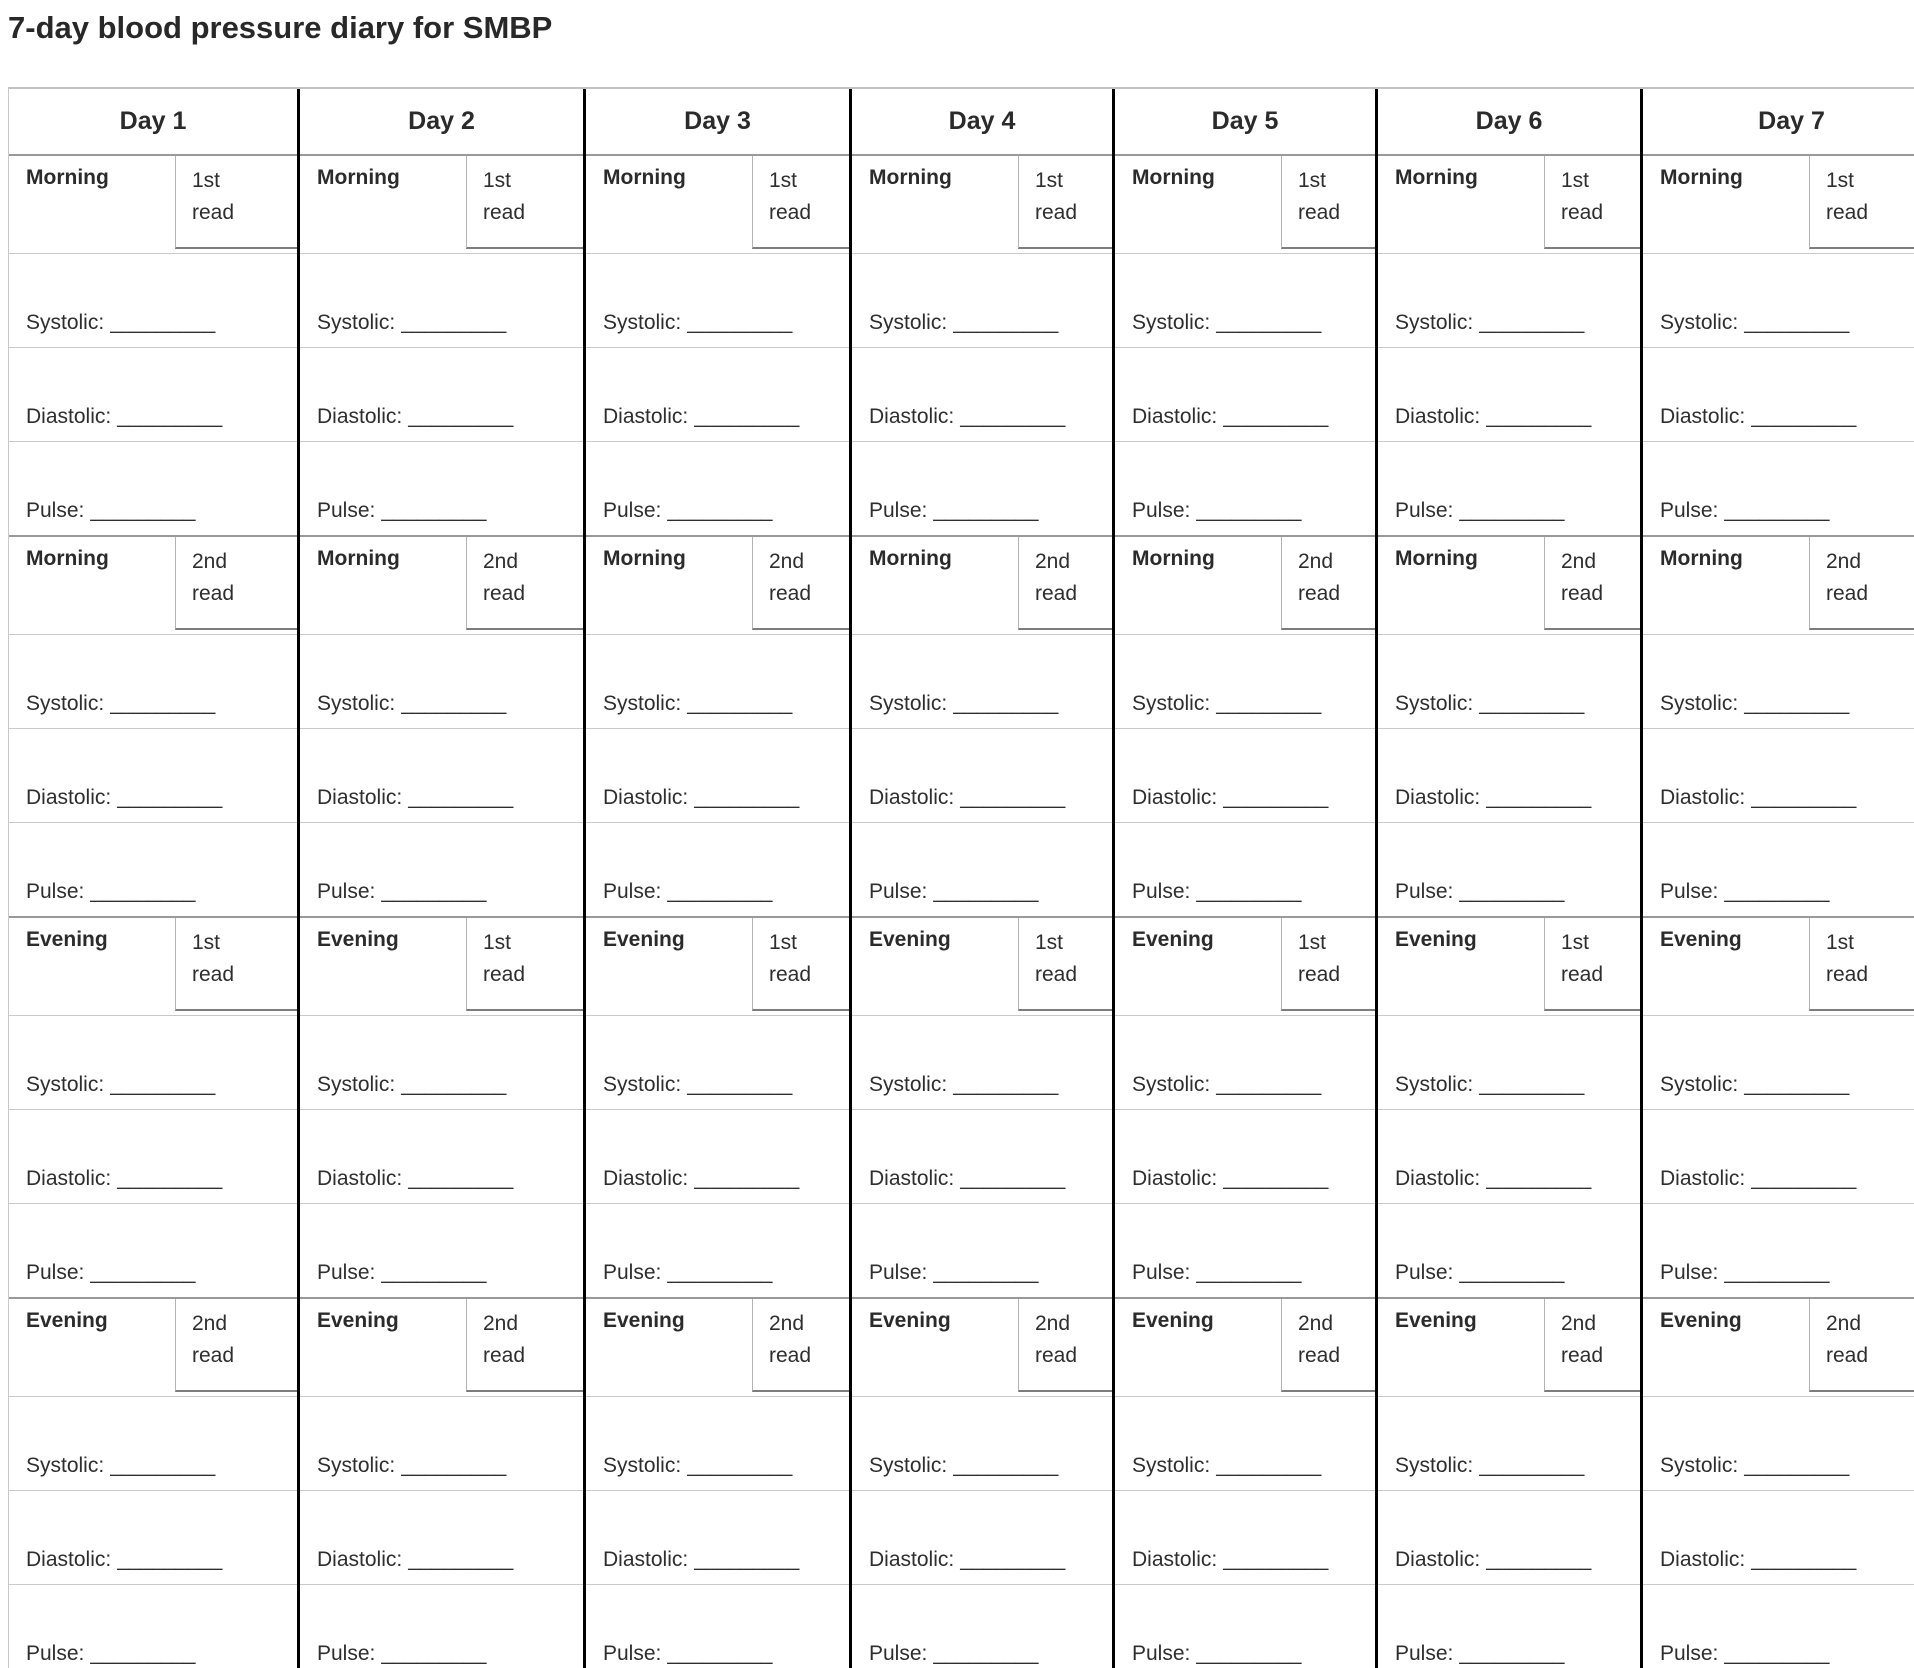  Describe the element at coordinates (153, 1347) in the screenshot. I see `section-header-row: Evening 2nd read` at that location.